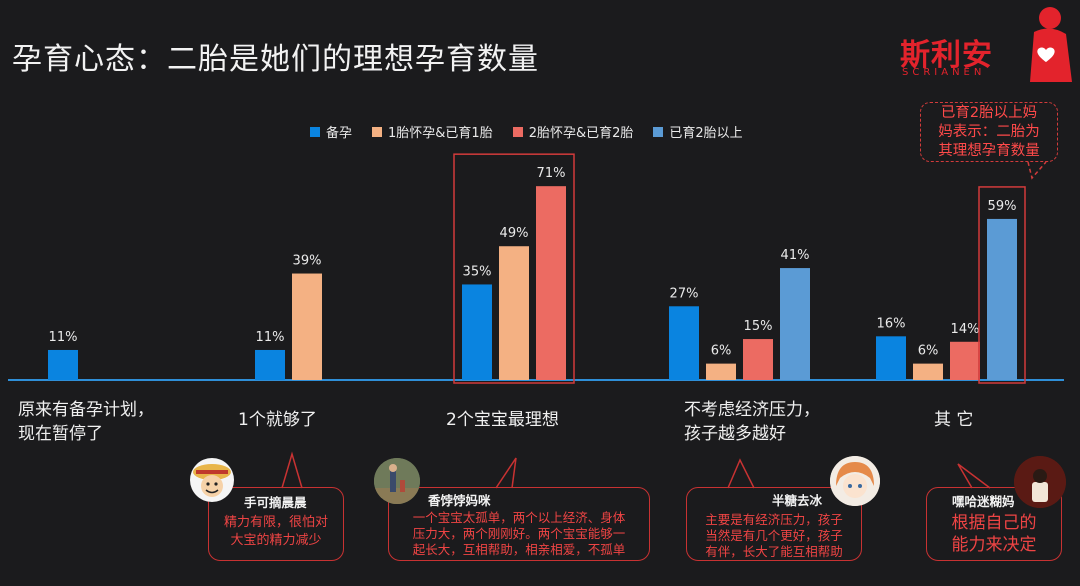 The width and height of the screenshot is (1080, 586). Describe the element at coordinates (706, 133) in the screenshot. I see `legend-label: 已育2胎以上` at that location.